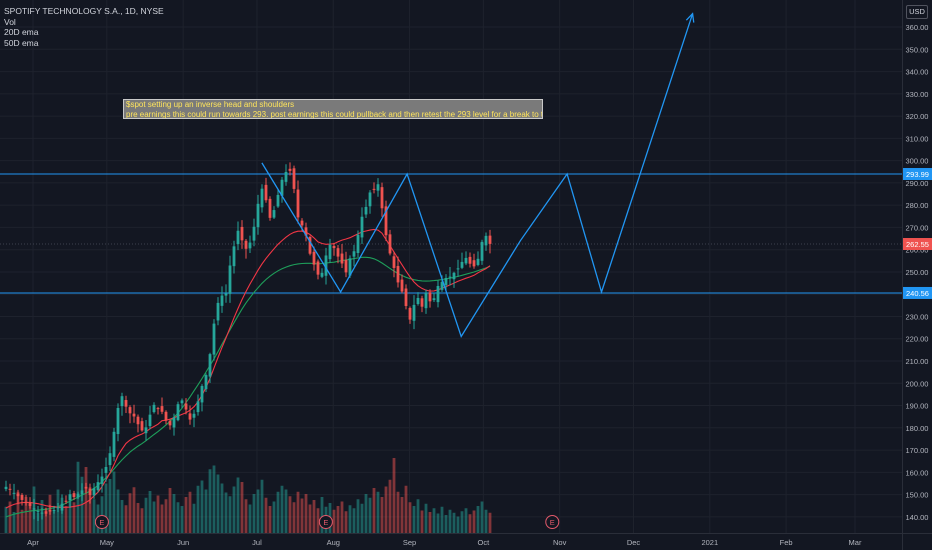 The image size is (932, 550). What do you see at coordinates (10, 21) in the screenshot?
I see `legend-volume: Vol` at bounding box center [10, 21].